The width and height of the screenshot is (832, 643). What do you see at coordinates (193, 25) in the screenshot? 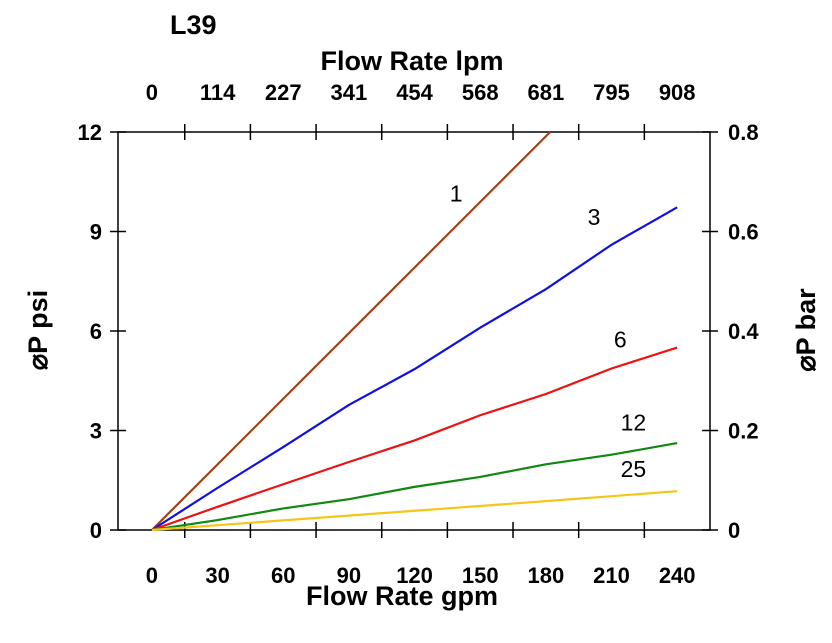
I see `chart-title: L39` at bounding box center [193, 25].